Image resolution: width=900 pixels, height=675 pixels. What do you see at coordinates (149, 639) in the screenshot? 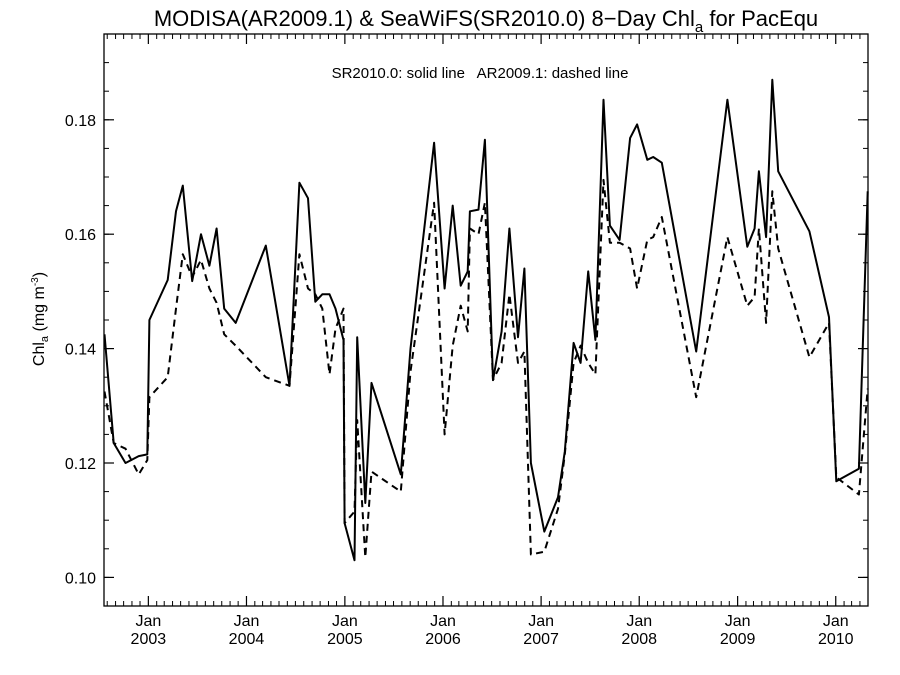
I see `x-tick-year-label: 2003` at bounding box center [149, 639].